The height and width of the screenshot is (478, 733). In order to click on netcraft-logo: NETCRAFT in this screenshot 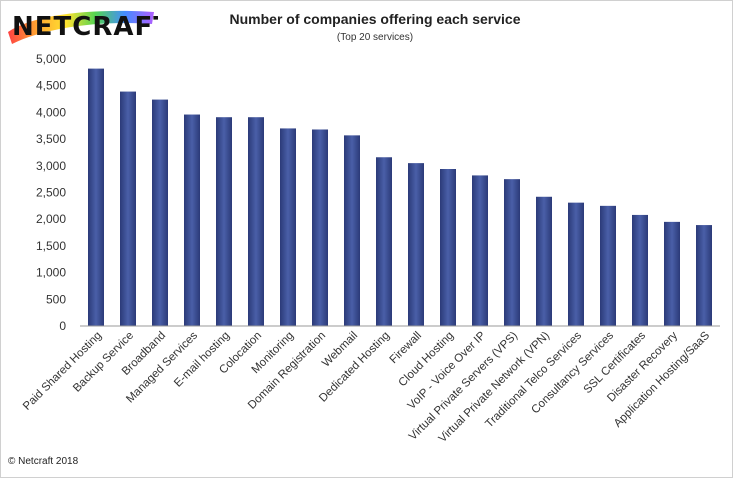, I will do `click(83, 27)`.